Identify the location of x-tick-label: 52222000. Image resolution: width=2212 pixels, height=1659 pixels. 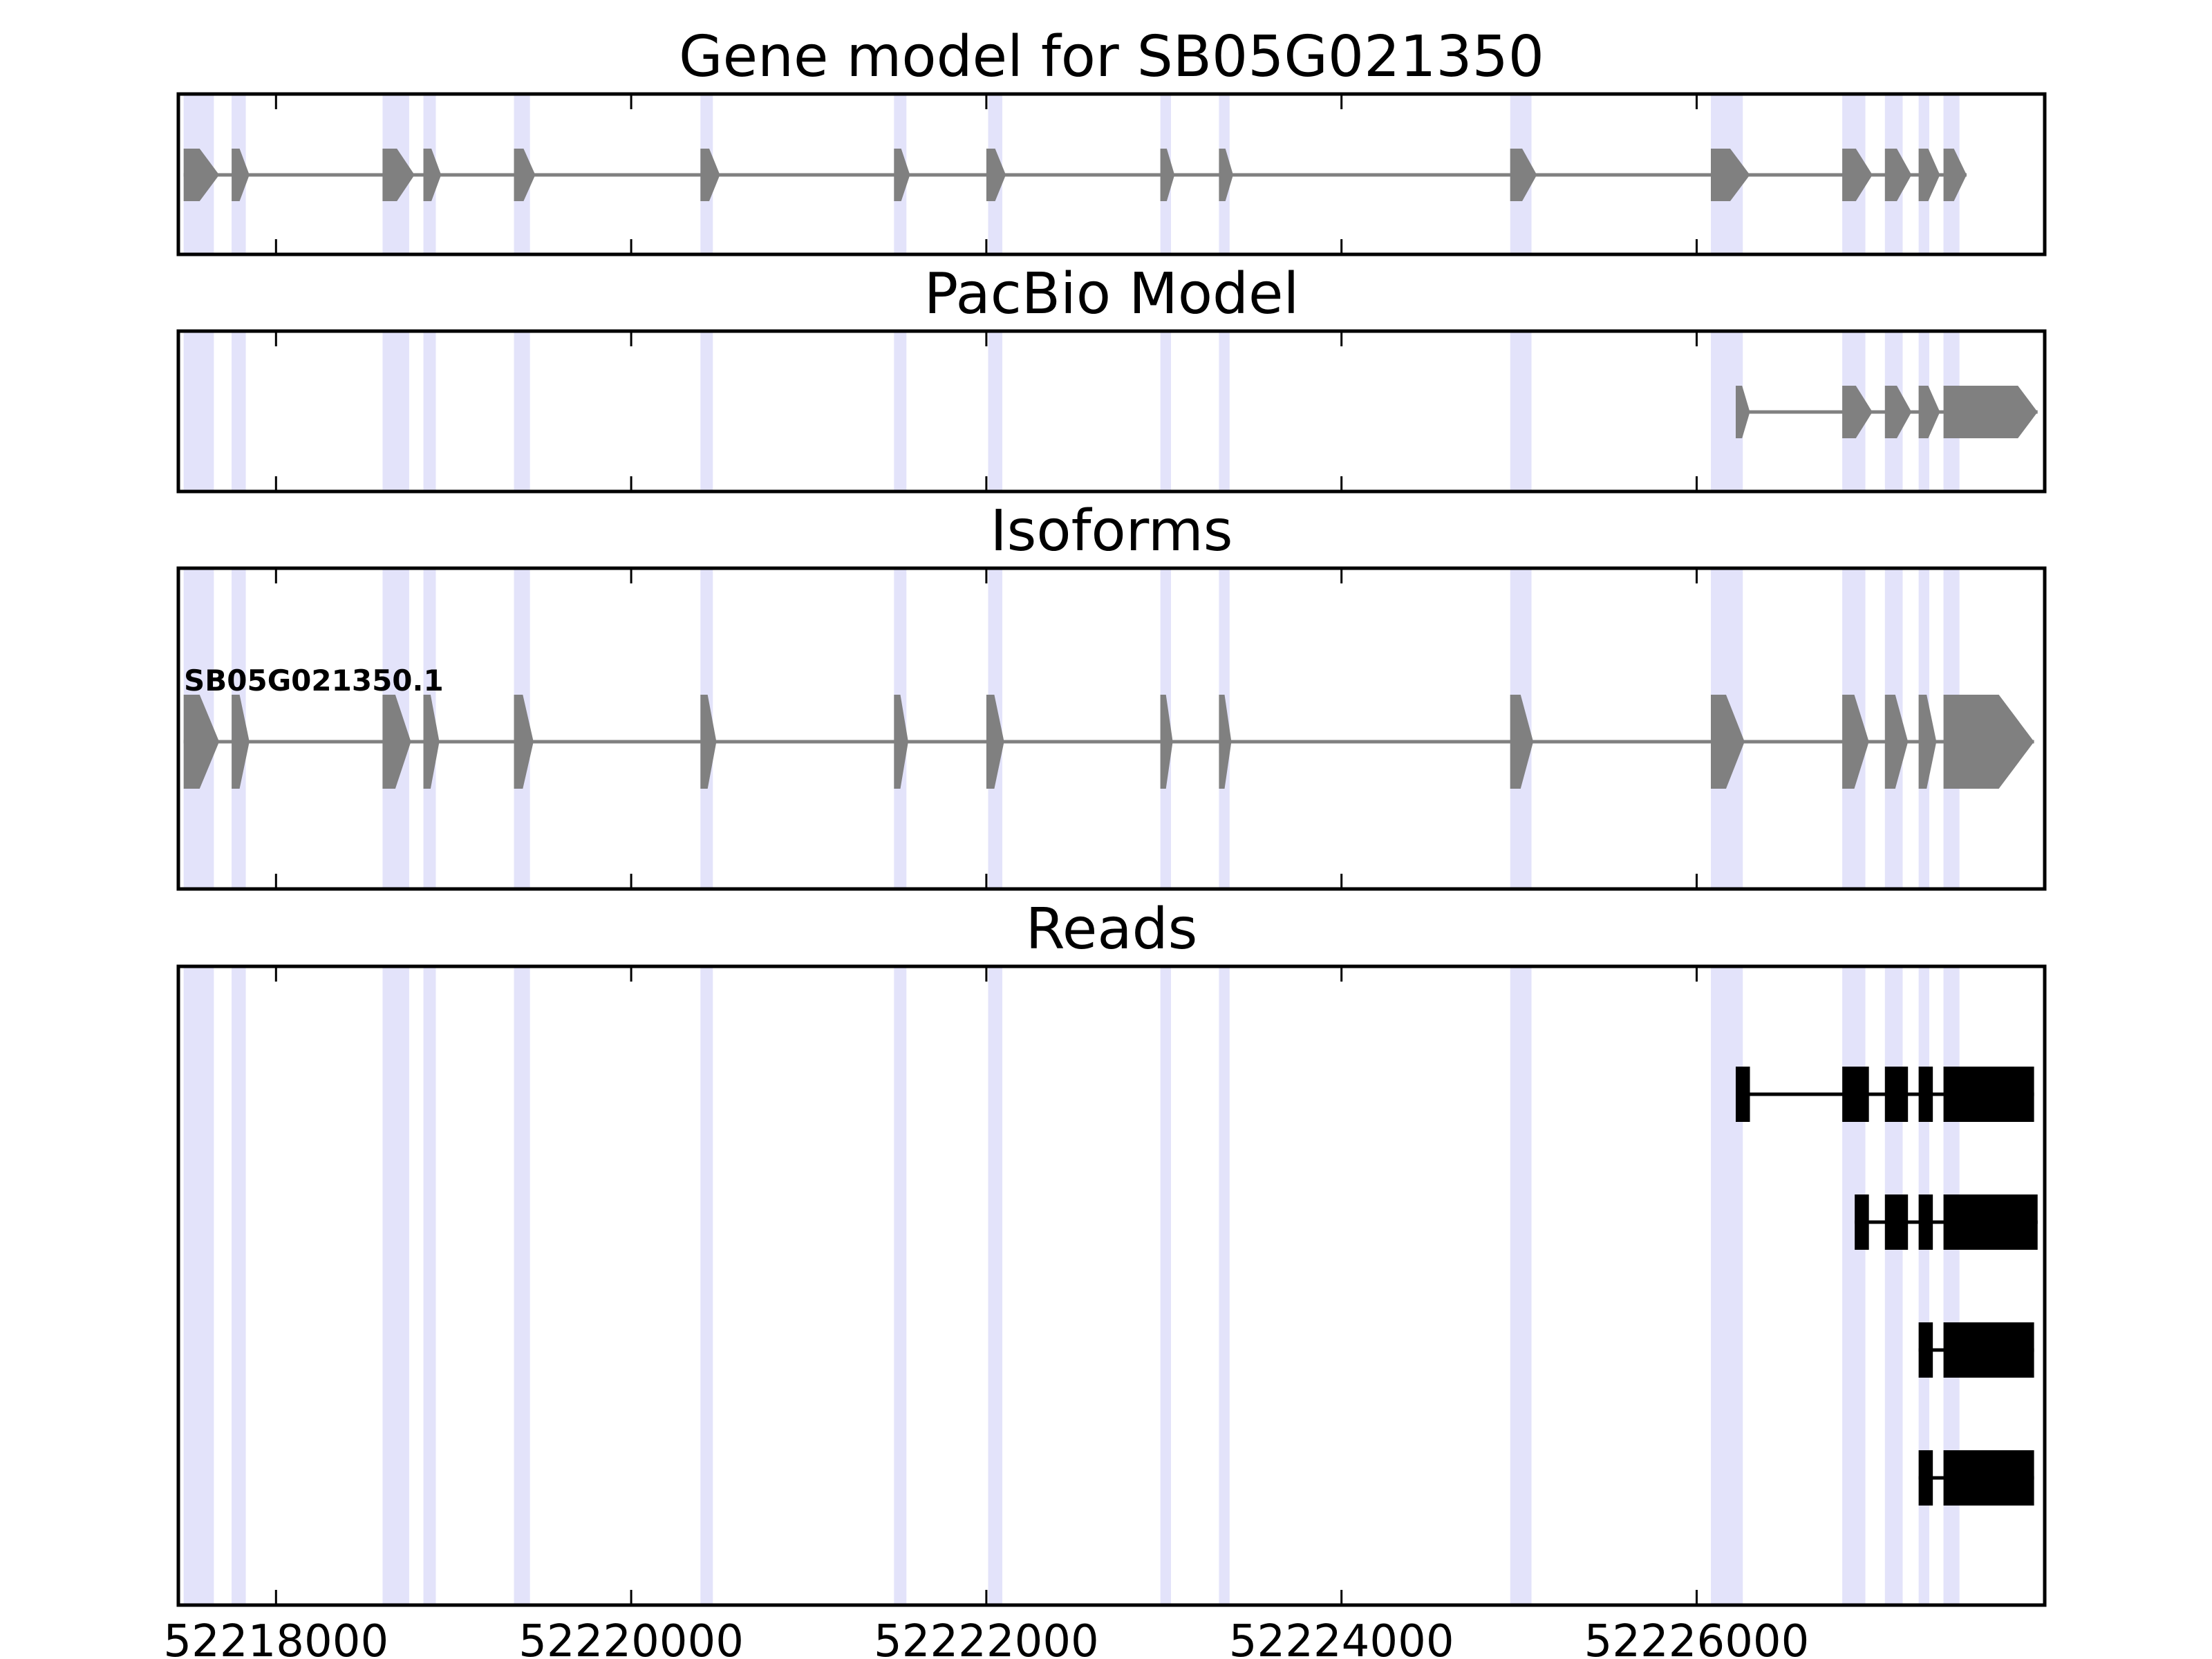
(986, 1638).